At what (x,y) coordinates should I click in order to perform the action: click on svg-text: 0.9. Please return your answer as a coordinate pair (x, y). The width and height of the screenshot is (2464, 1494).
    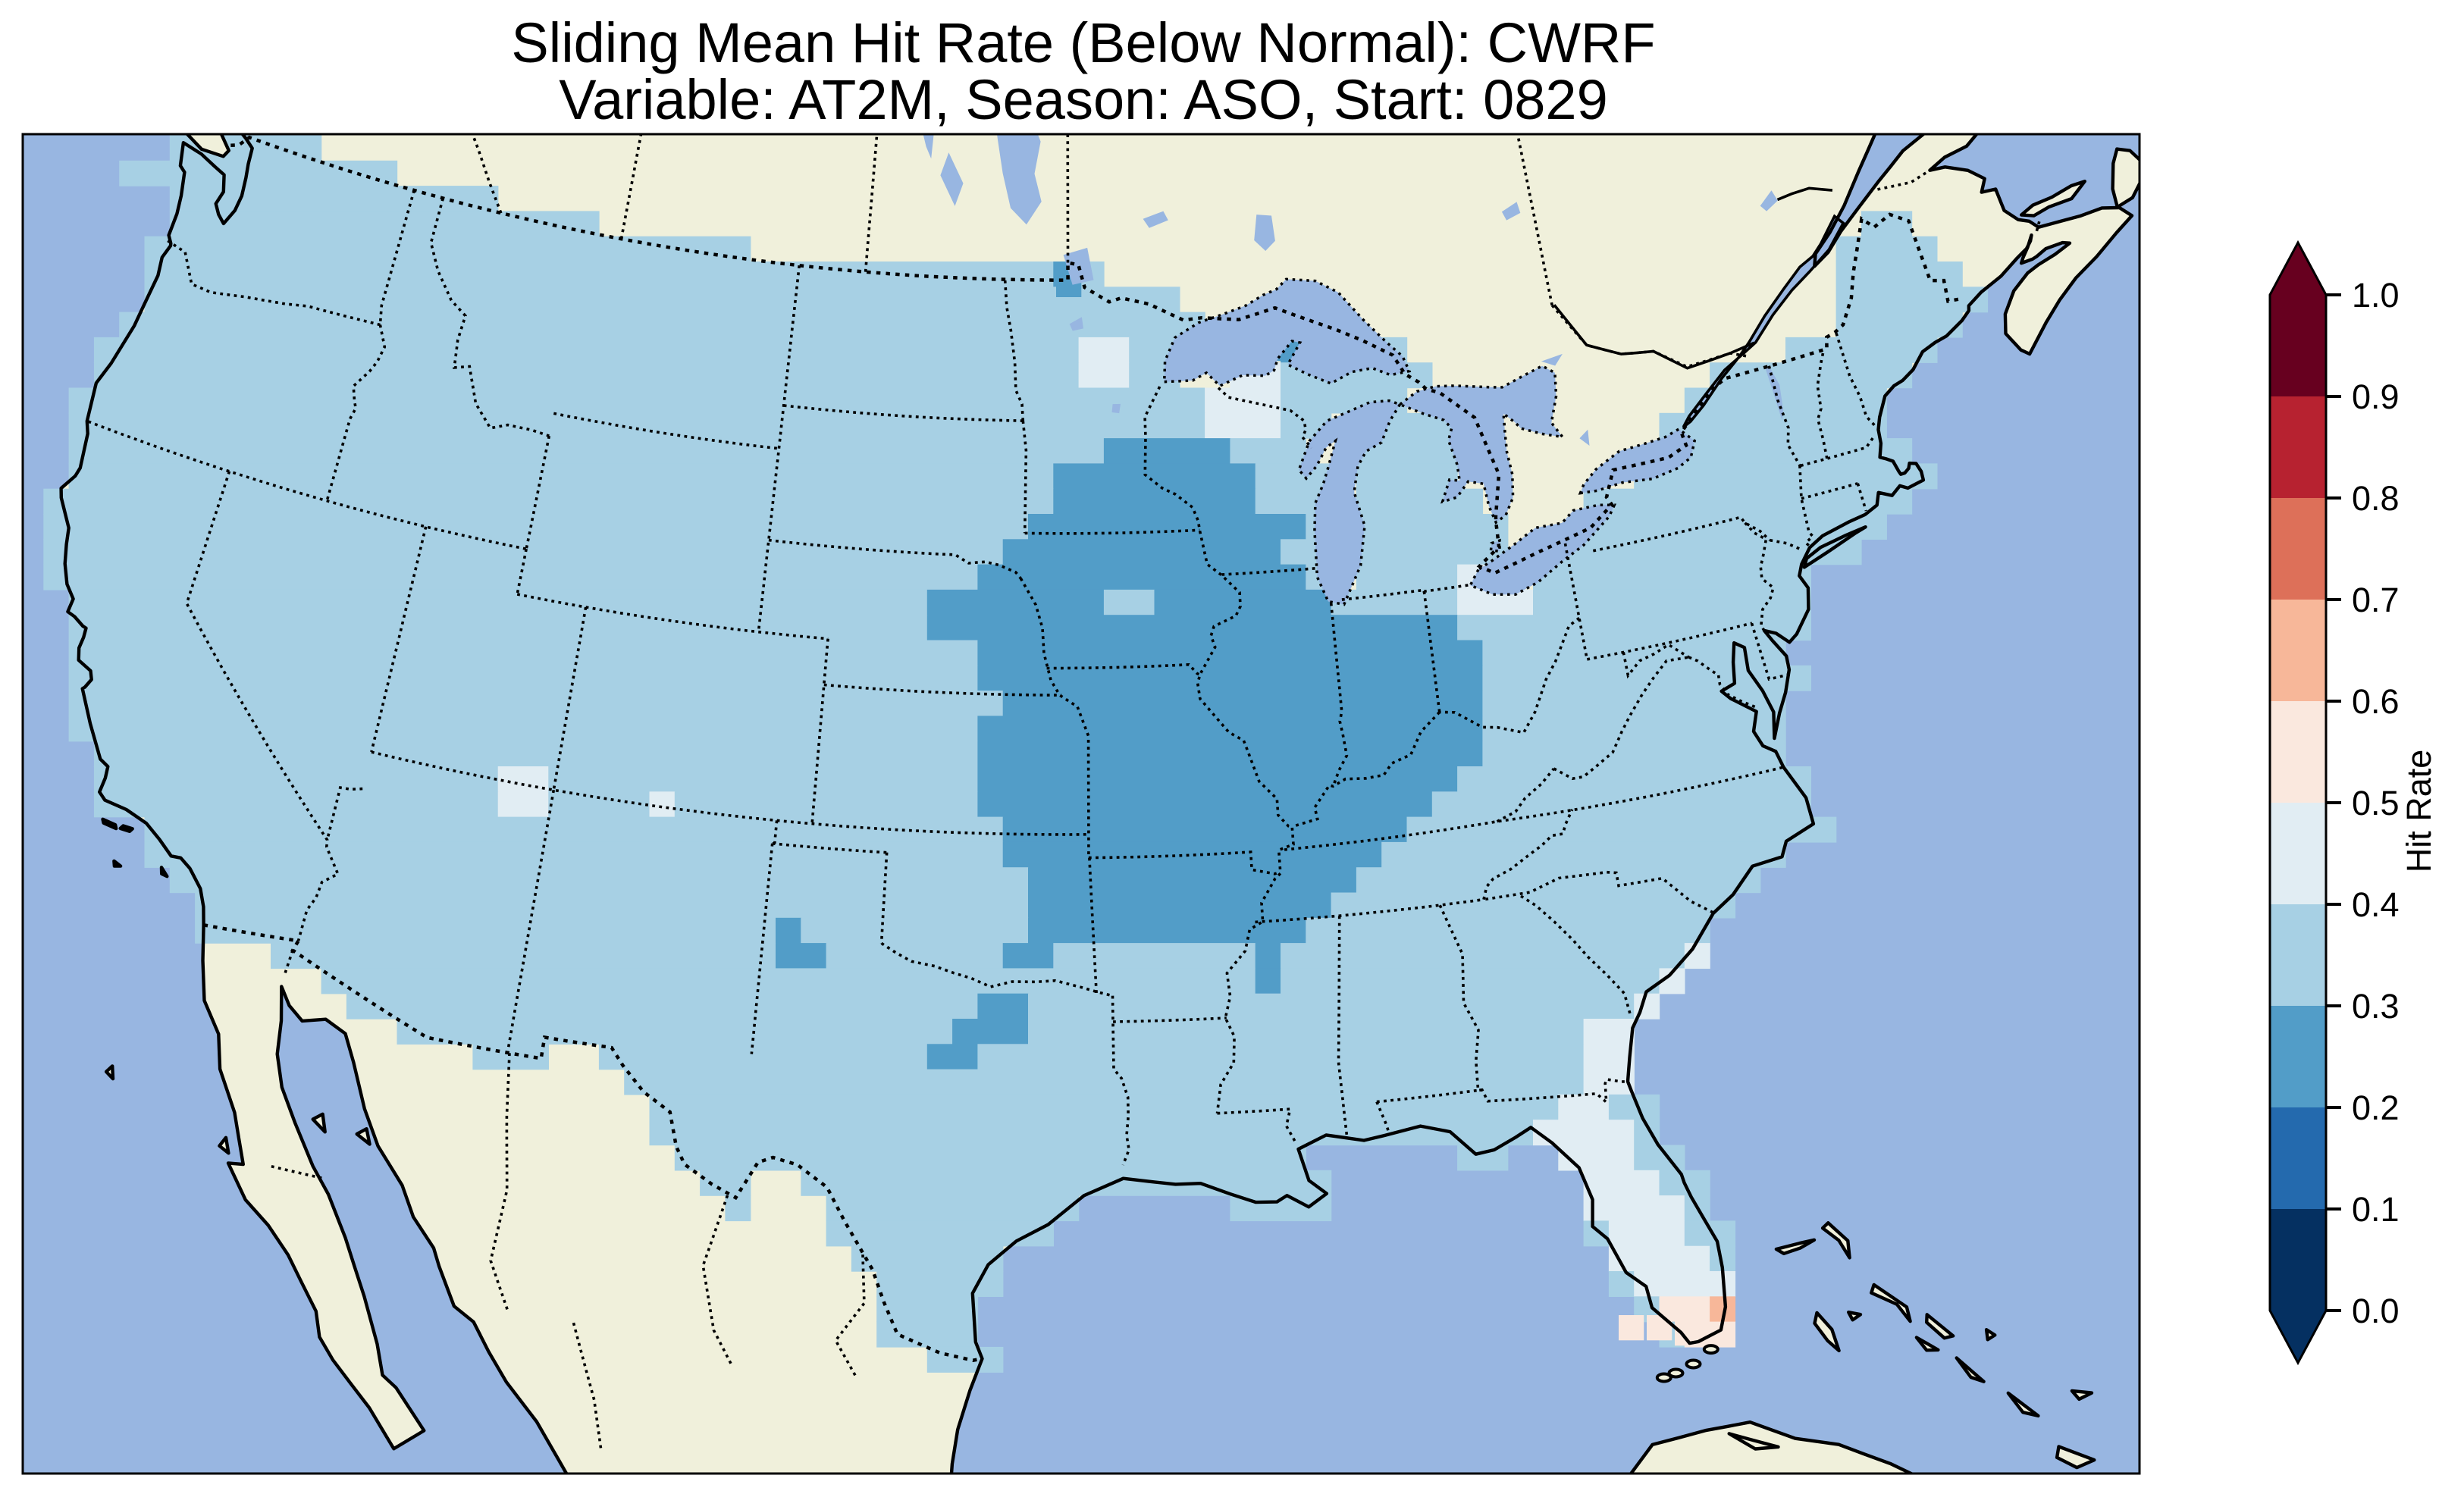
    Looking at the image, I should click on (2376, 396).